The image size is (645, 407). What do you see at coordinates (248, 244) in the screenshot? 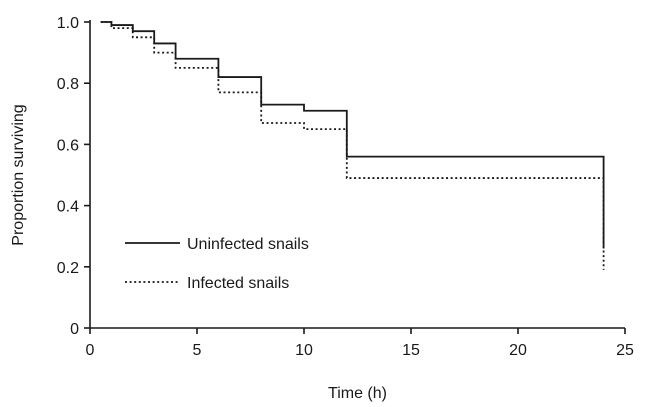
I see `legend-label-uninfected: Uninfected snails` at bounding box center [248, 244].